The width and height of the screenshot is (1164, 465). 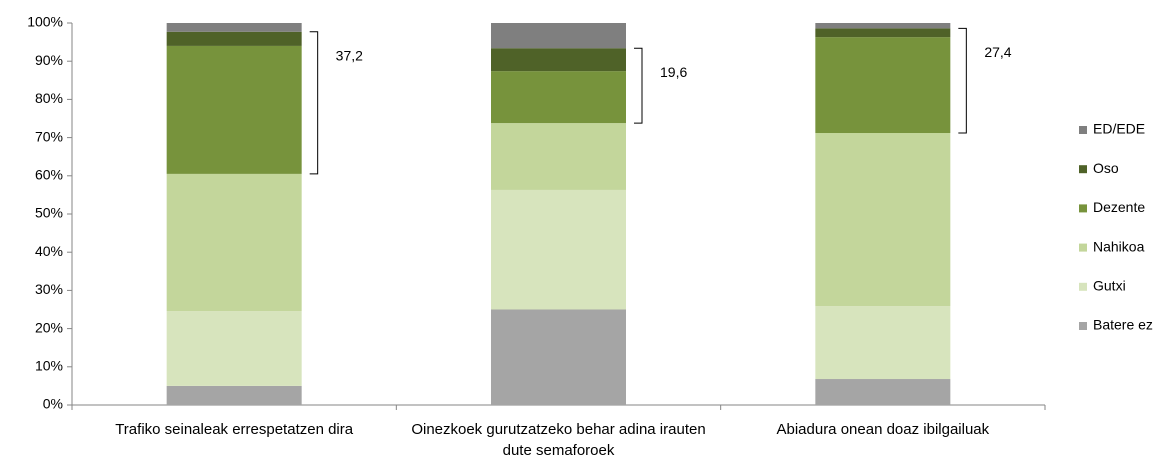 I want to click on y-tick-label: 50%, so click(x=49, y=213).